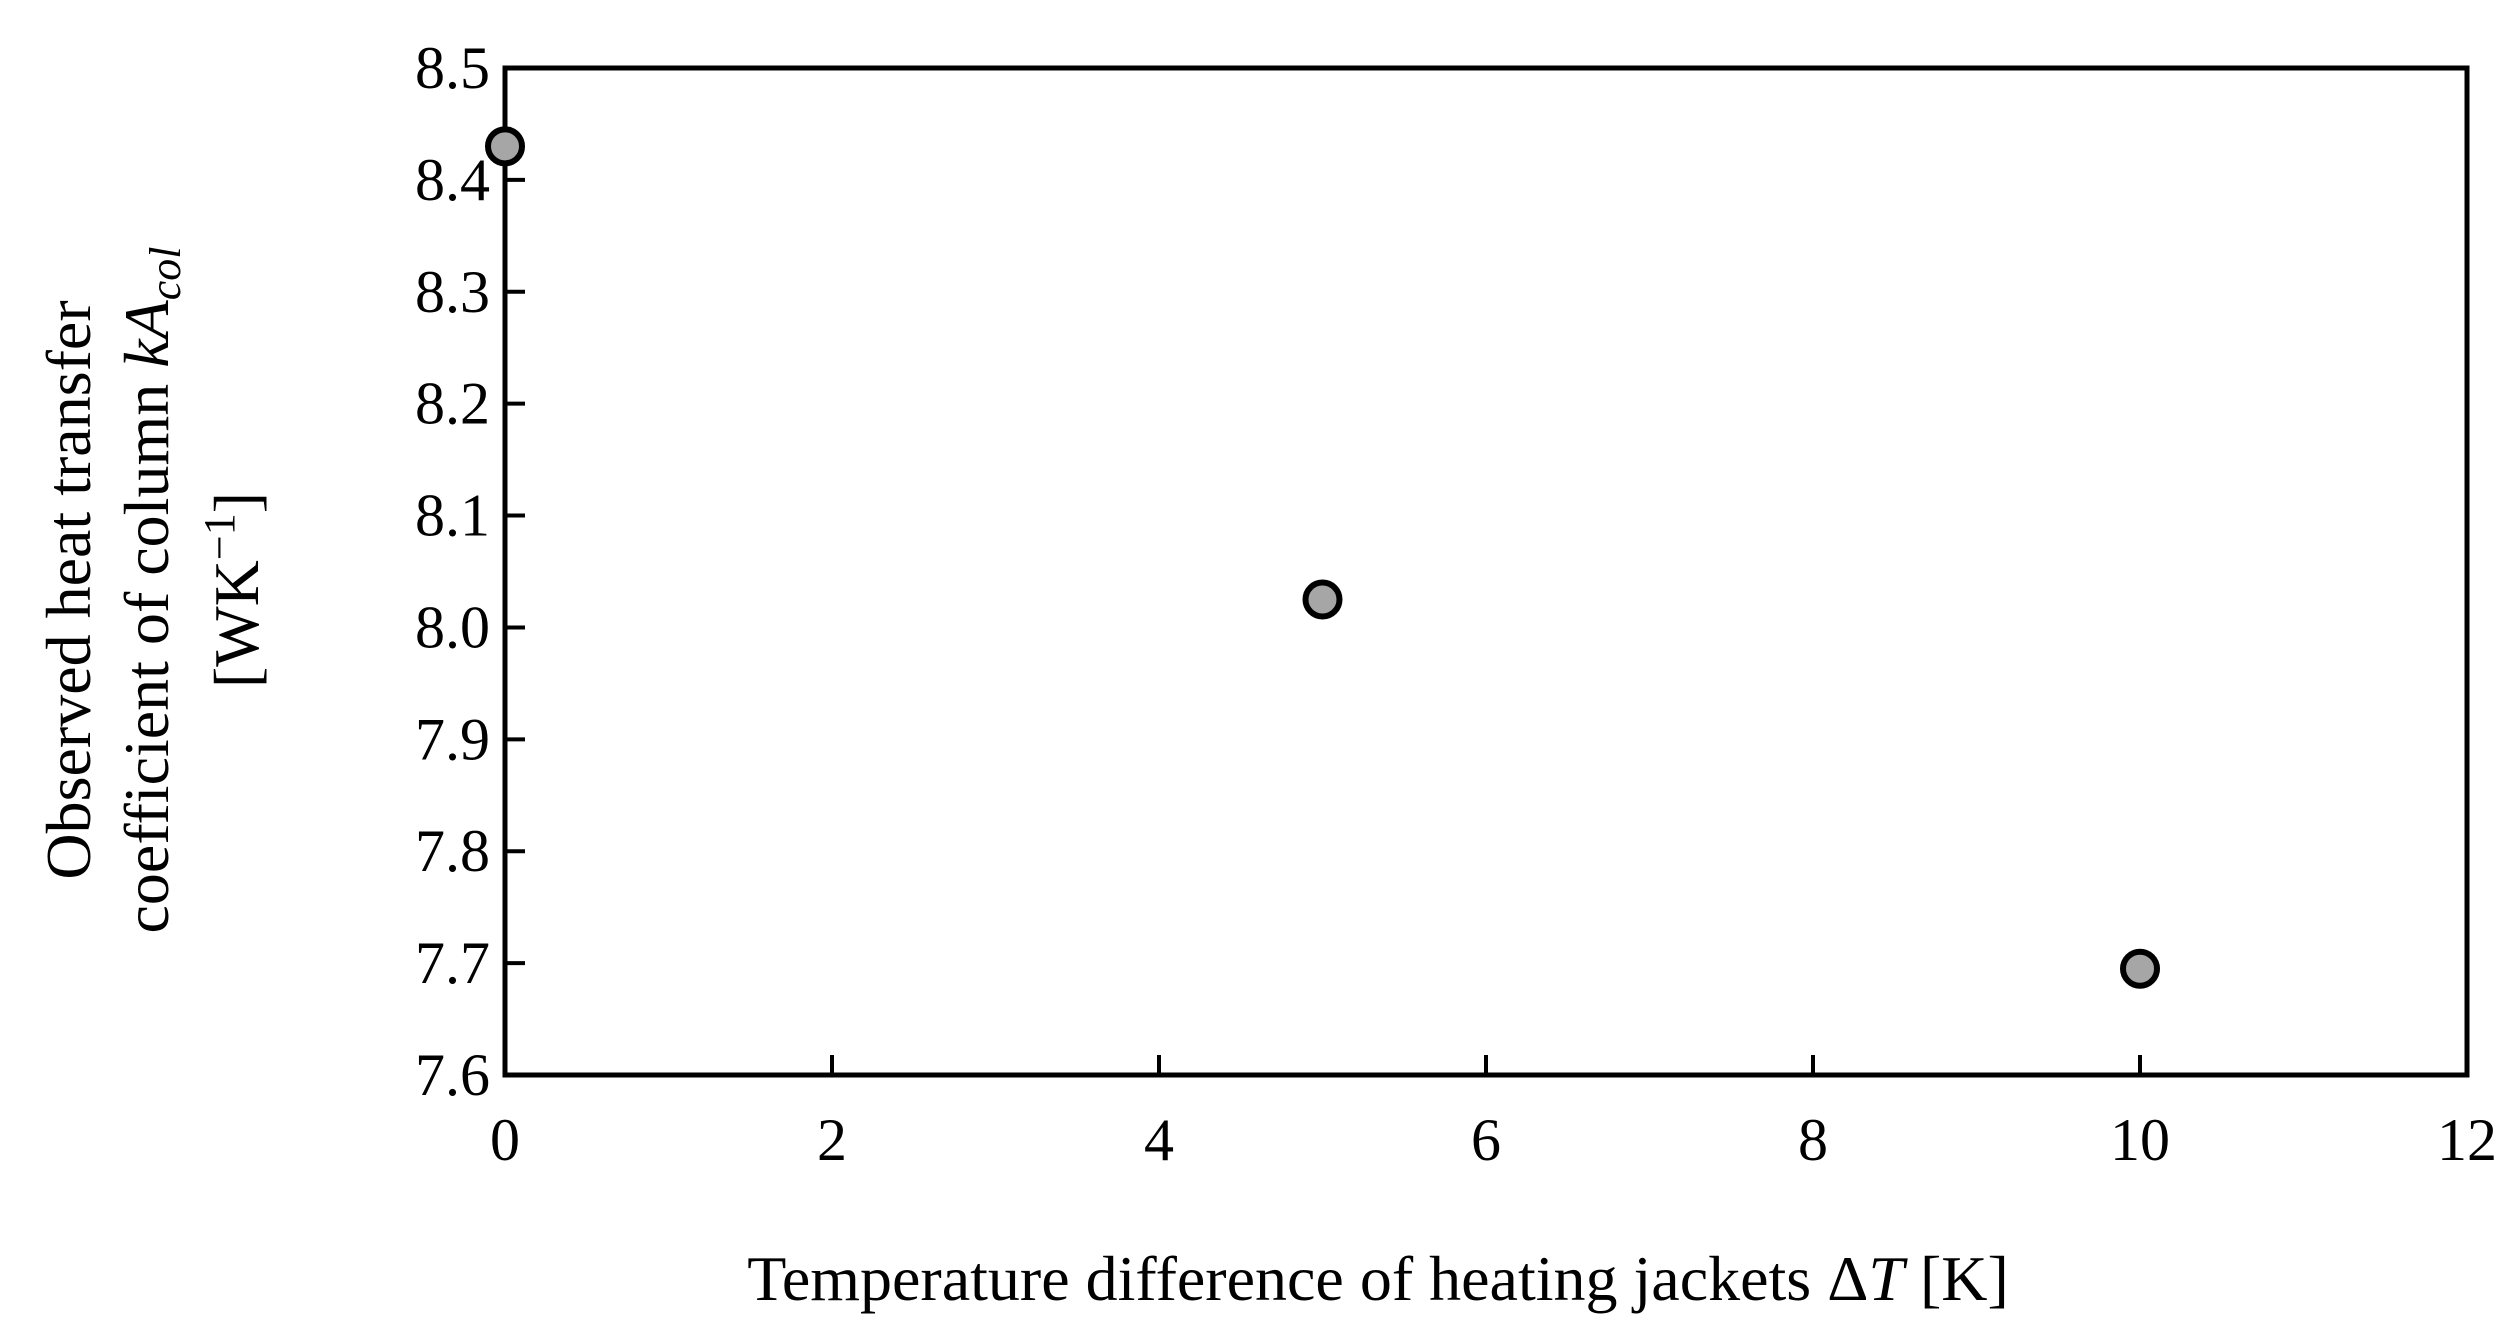  What do you see at coordinates (1486, 1140) in the screenshot?
I see `x-tick-label: 6` at bounding box center [1486, 1140].